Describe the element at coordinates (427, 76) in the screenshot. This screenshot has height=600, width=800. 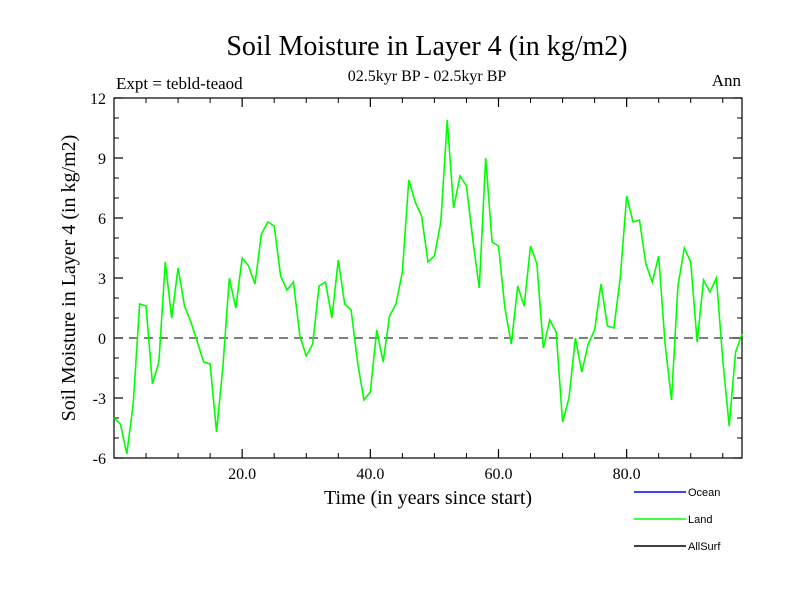
I see `chart-subtitle: 02.5kyr BP - 02.5kyr BP` at that location.